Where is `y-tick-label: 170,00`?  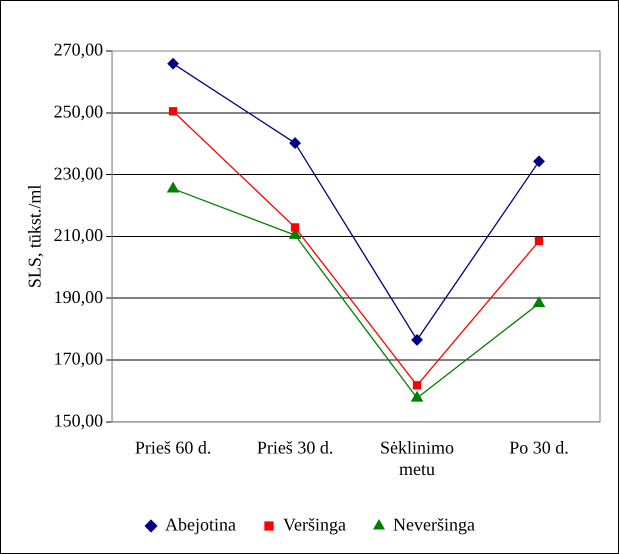 y-tick-label: 170,00 is located at coordinates (79, 358).